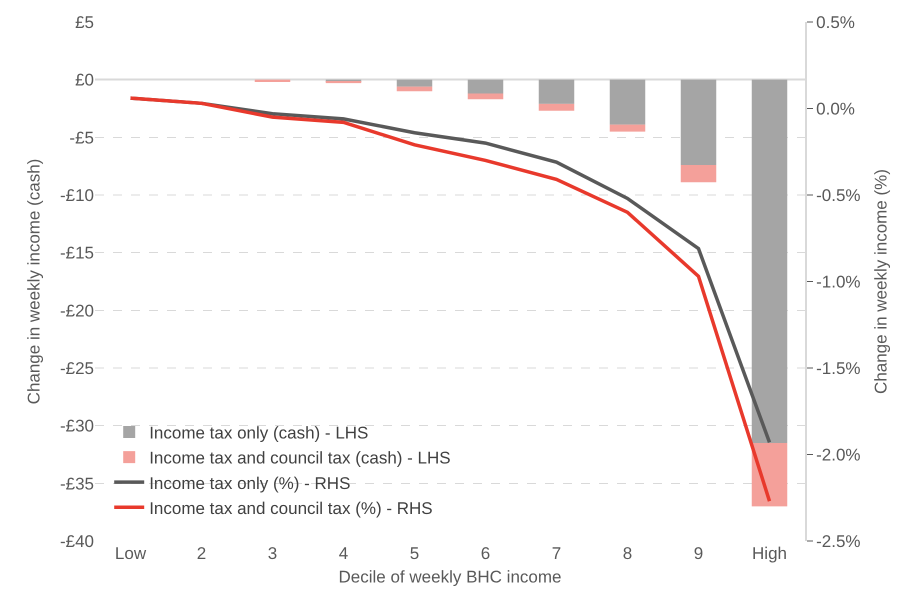 Image resolution: width=910 pixels, height=597 pixels. Describe the element at coordinates (77, 310) in the screenshot. I see `y-tick-label: -£20` at that location.